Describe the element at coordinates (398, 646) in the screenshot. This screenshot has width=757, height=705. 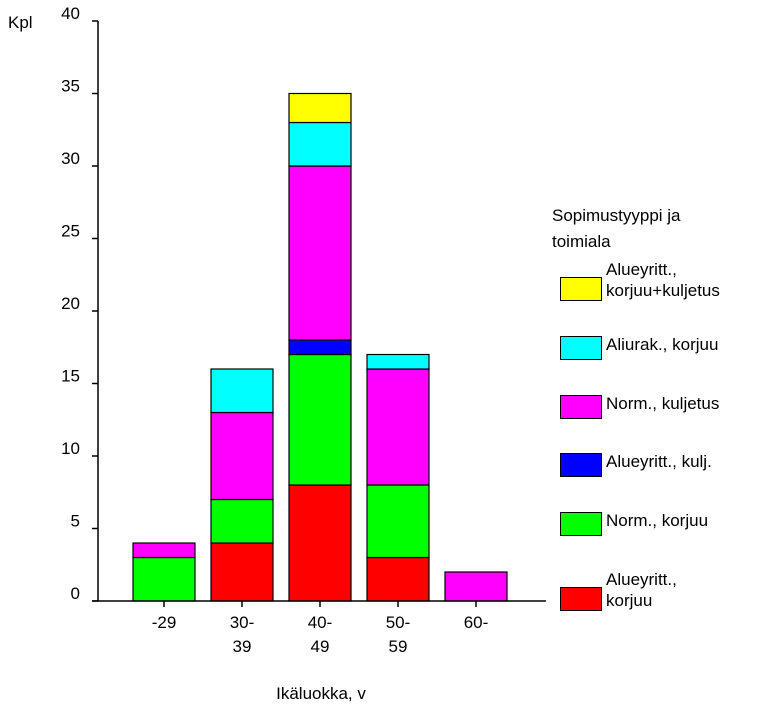
I see `x-tick-label: 59` at that location.